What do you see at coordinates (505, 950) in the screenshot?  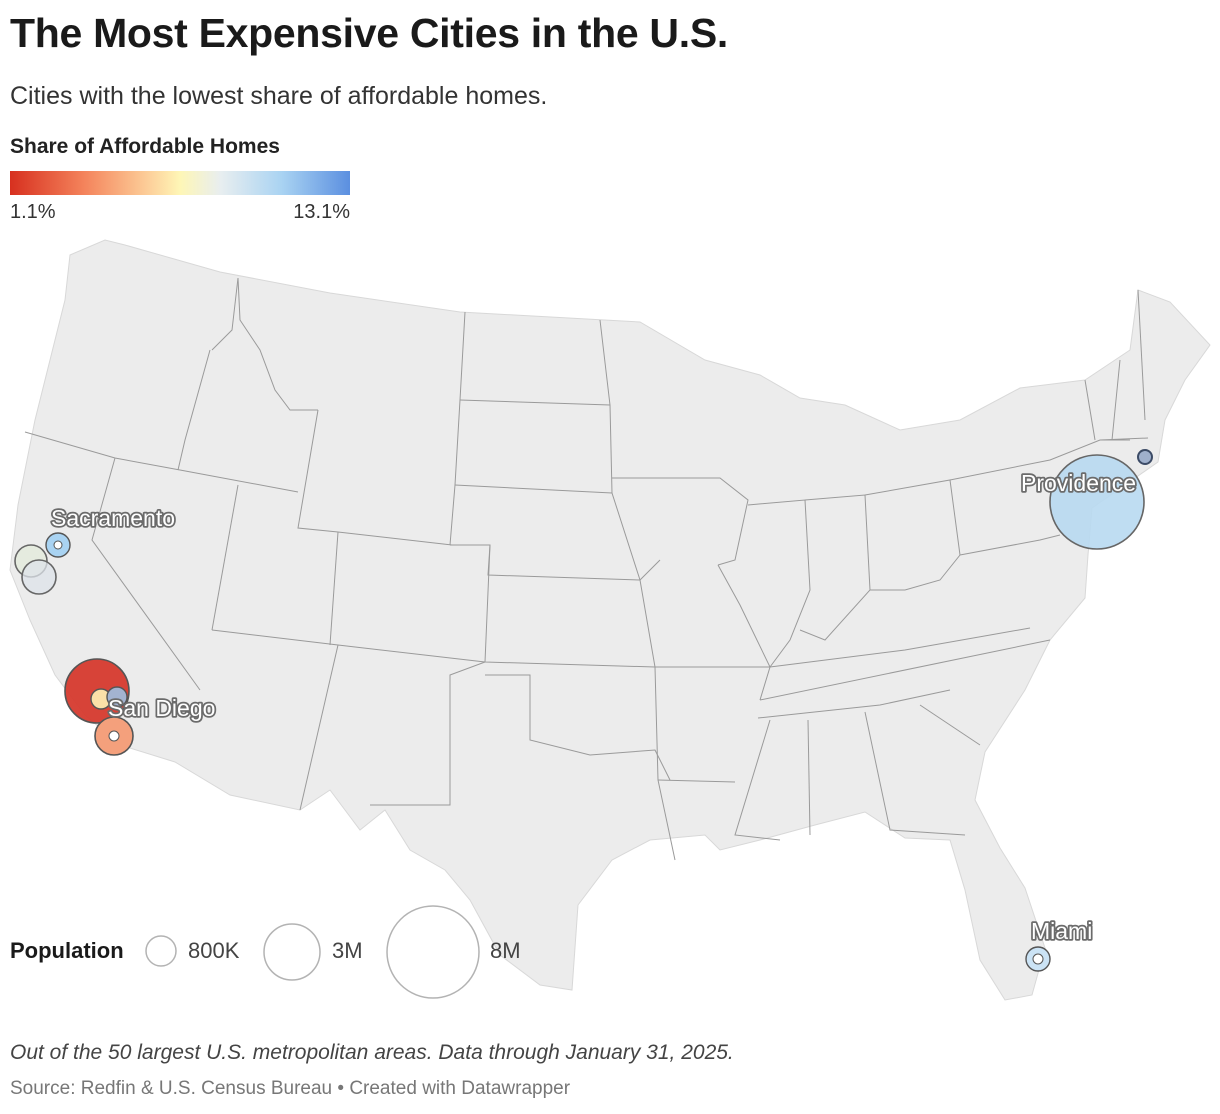 I see `legend-label-8m: 8M` at bounding box center [505, 950].